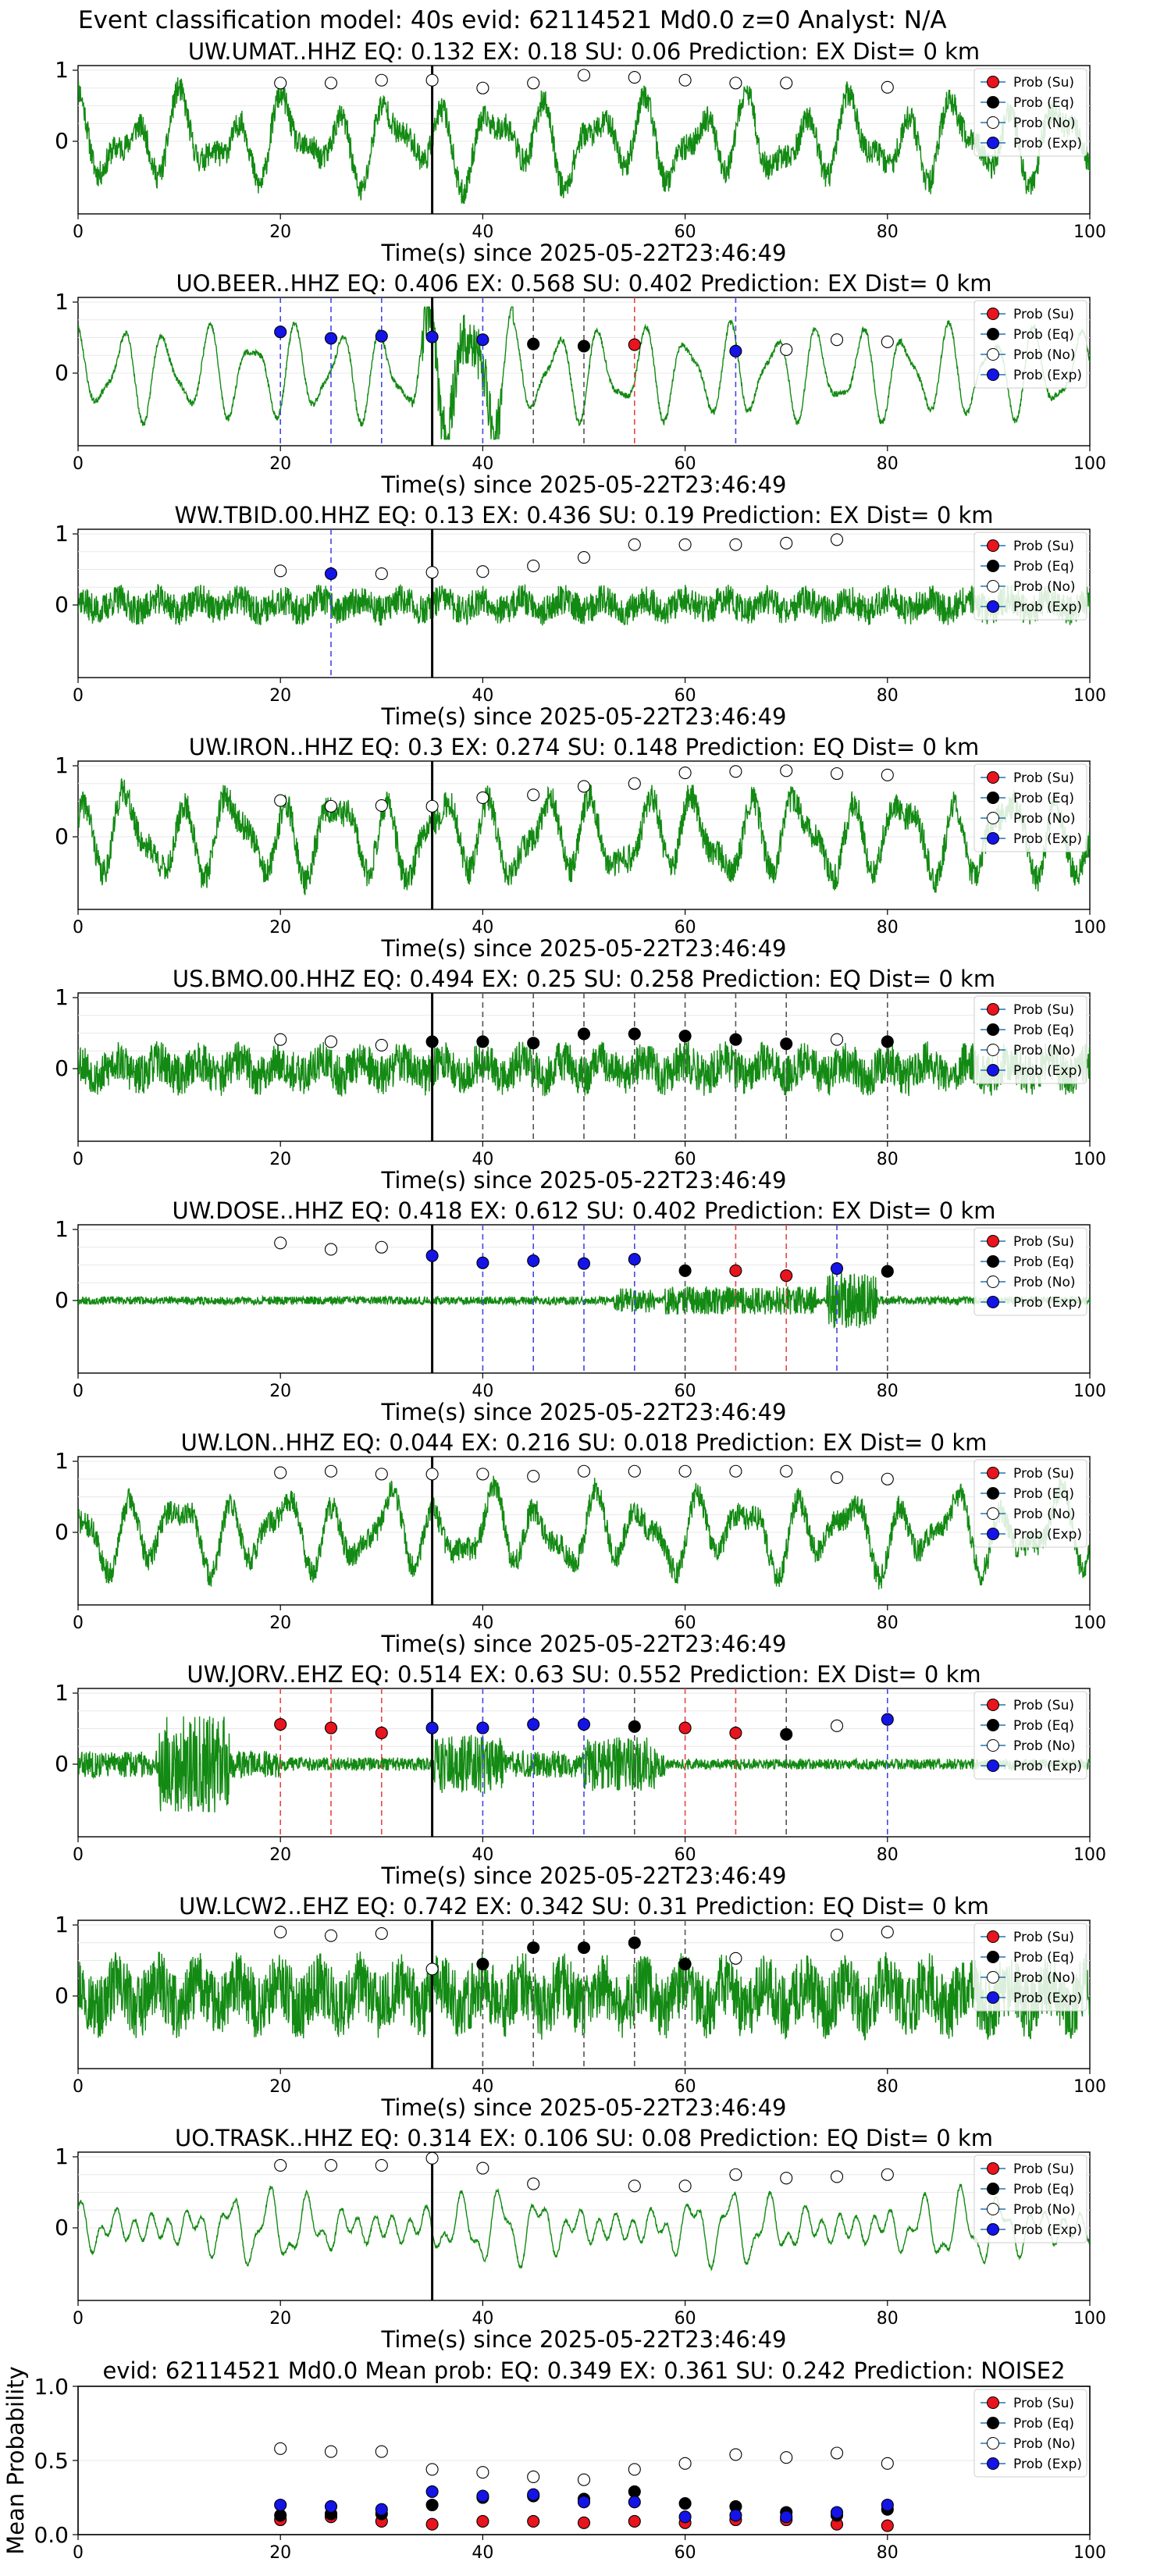  Describe the element at coordinates (584, 140) in the screenshot. I see `axes-box` at that location.